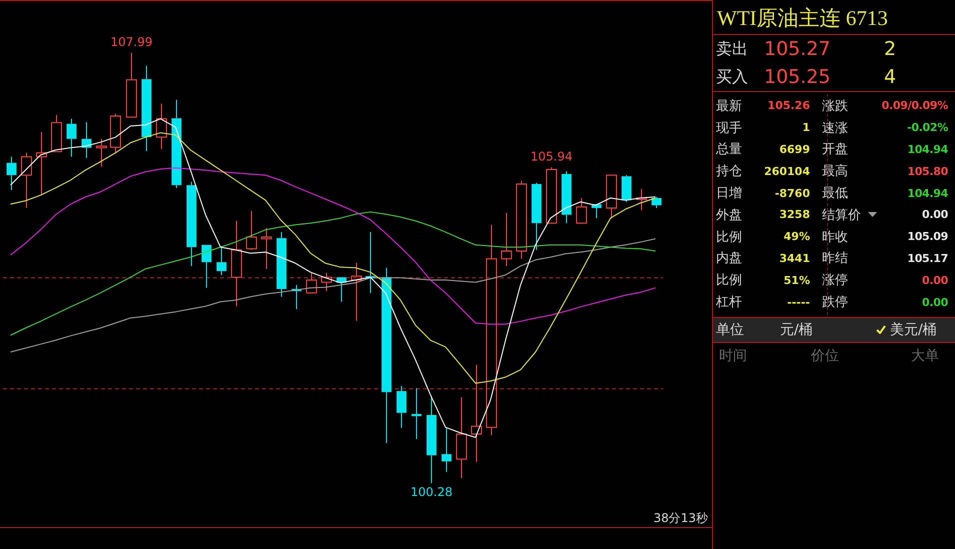  What do you see at coordinates (788, 105) in the screenshot?
I see `text: 105.26` at bounding box center [788, 105].